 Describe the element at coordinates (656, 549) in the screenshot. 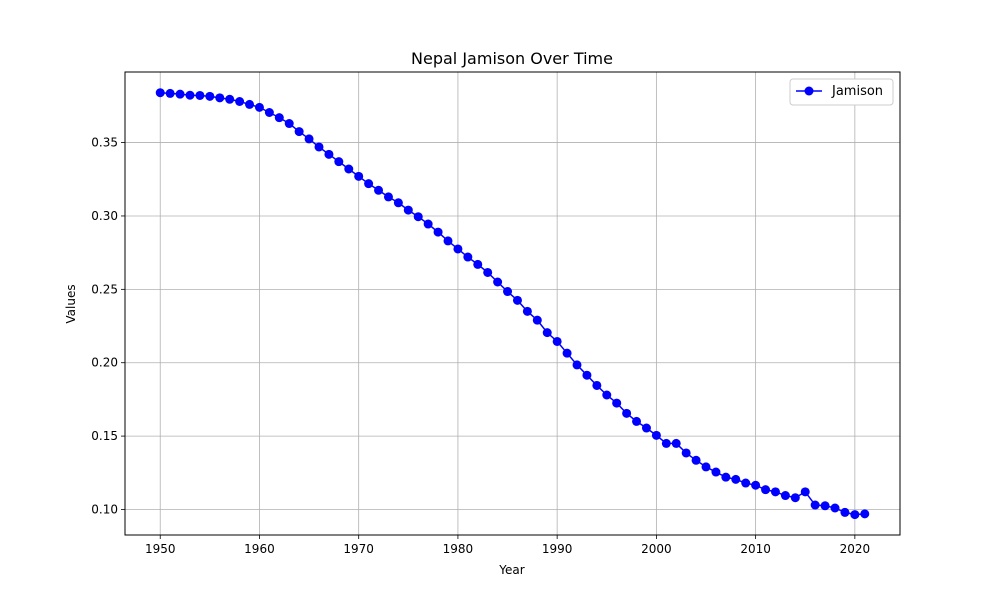

I see `x-tick-label: 2000` at that location.